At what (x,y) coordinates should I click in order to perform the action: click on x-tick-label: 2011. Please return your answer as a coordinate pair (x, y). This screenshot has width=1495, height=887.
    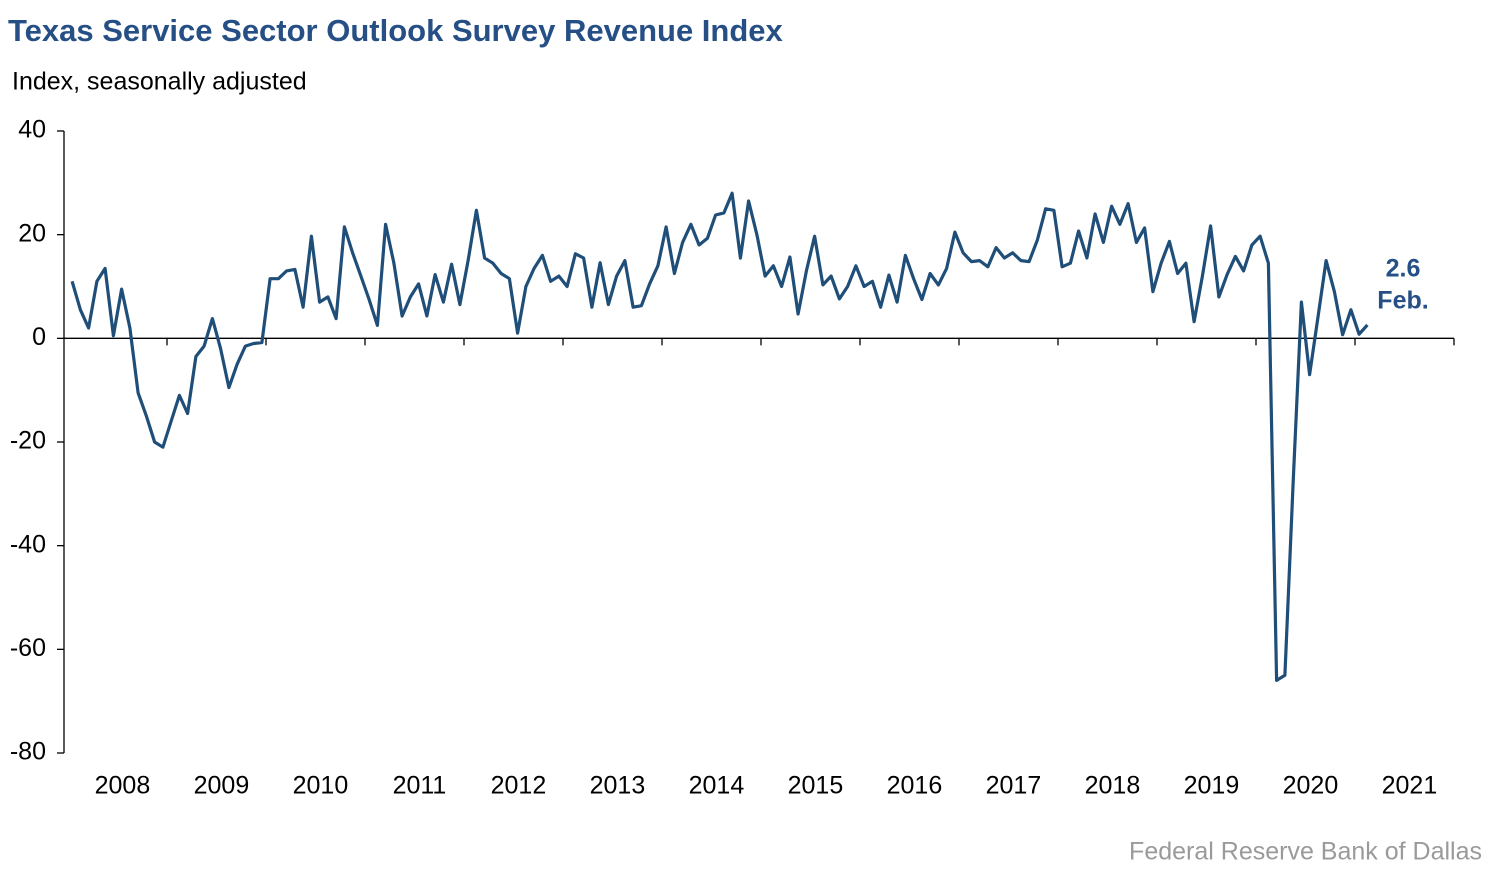
    Looking at the image, I should click on (420, 786).